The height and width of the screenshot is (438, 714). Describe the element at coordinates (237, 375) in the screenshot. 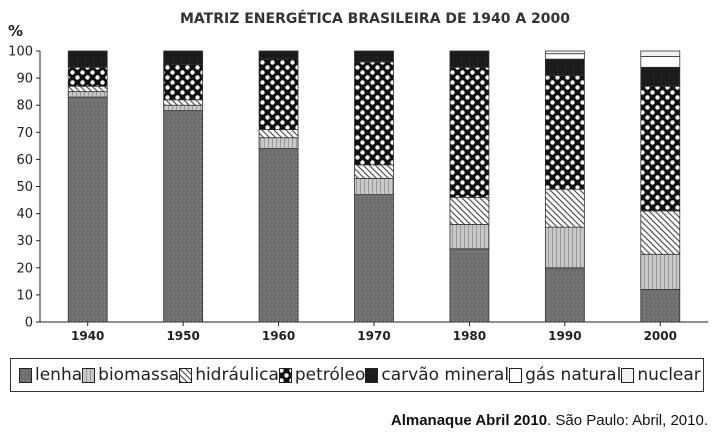

I see `legend-label: hidráulica` at that location.